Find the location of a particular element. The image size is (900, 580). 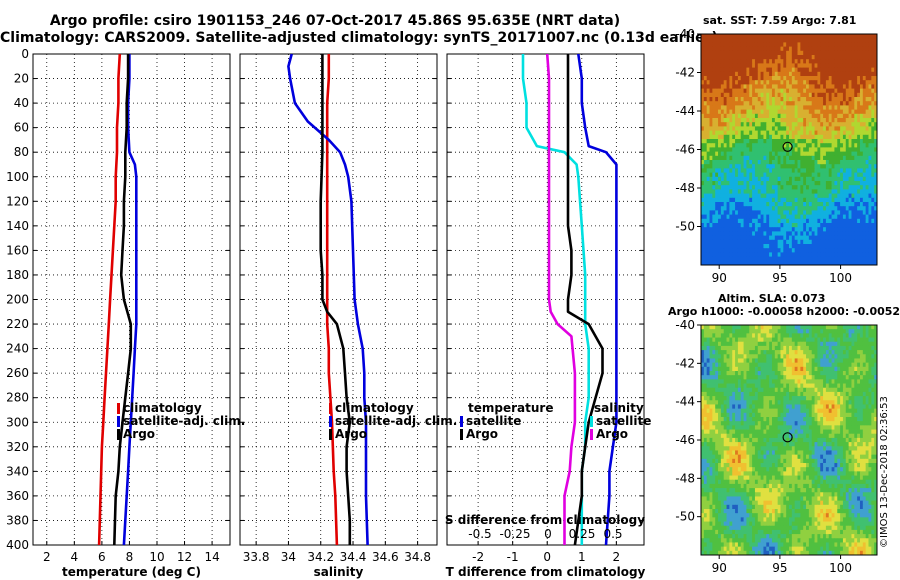

temp-legend-satellite-swatch is located at coordinates (118, 421).